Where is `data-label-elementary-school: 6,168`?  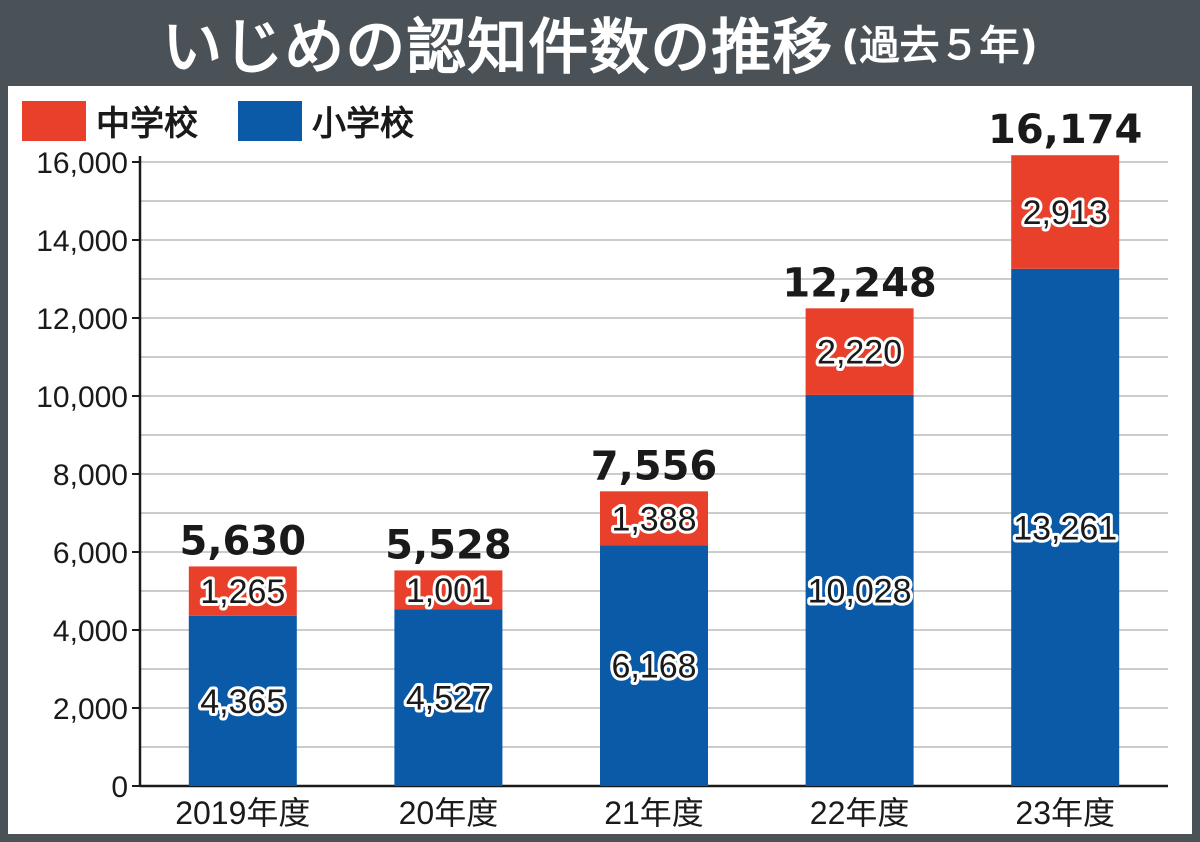
data-label-elementary-school: 6,168 is located at coordinates (653, 667).